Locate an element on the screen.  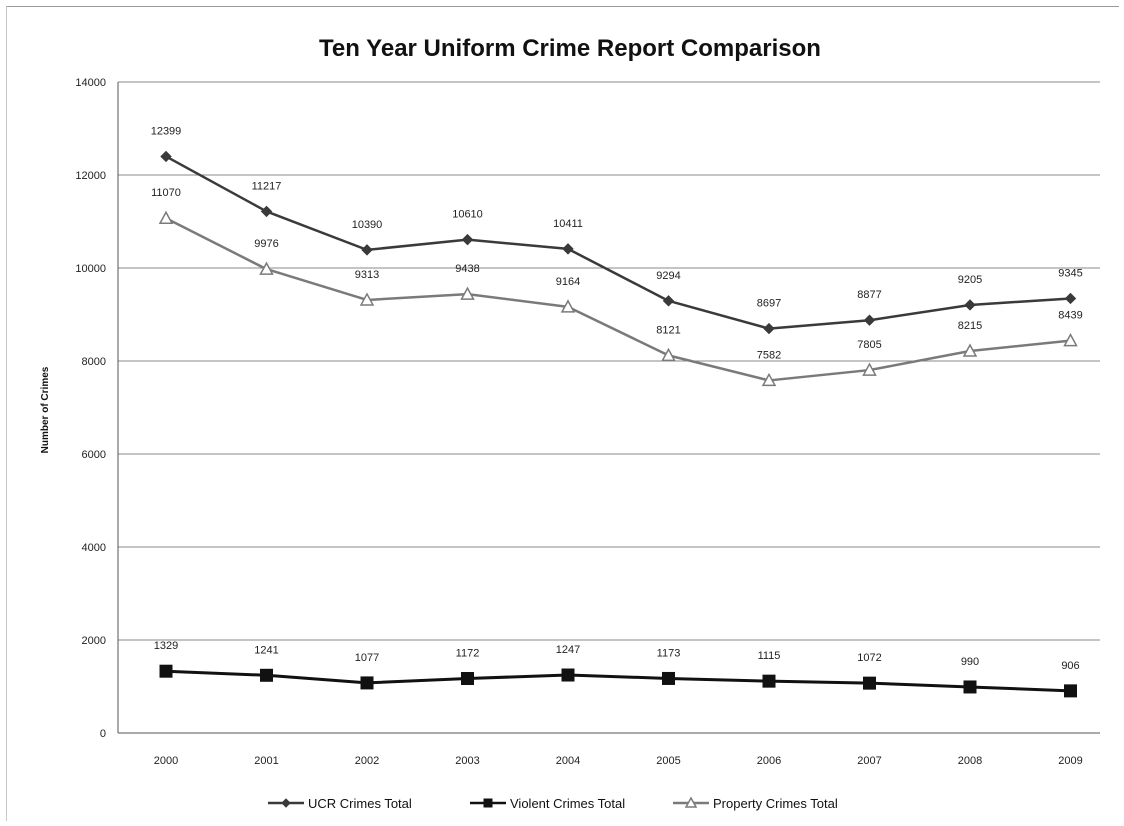
data-label: 10411 is located at coordinates (568, 224).